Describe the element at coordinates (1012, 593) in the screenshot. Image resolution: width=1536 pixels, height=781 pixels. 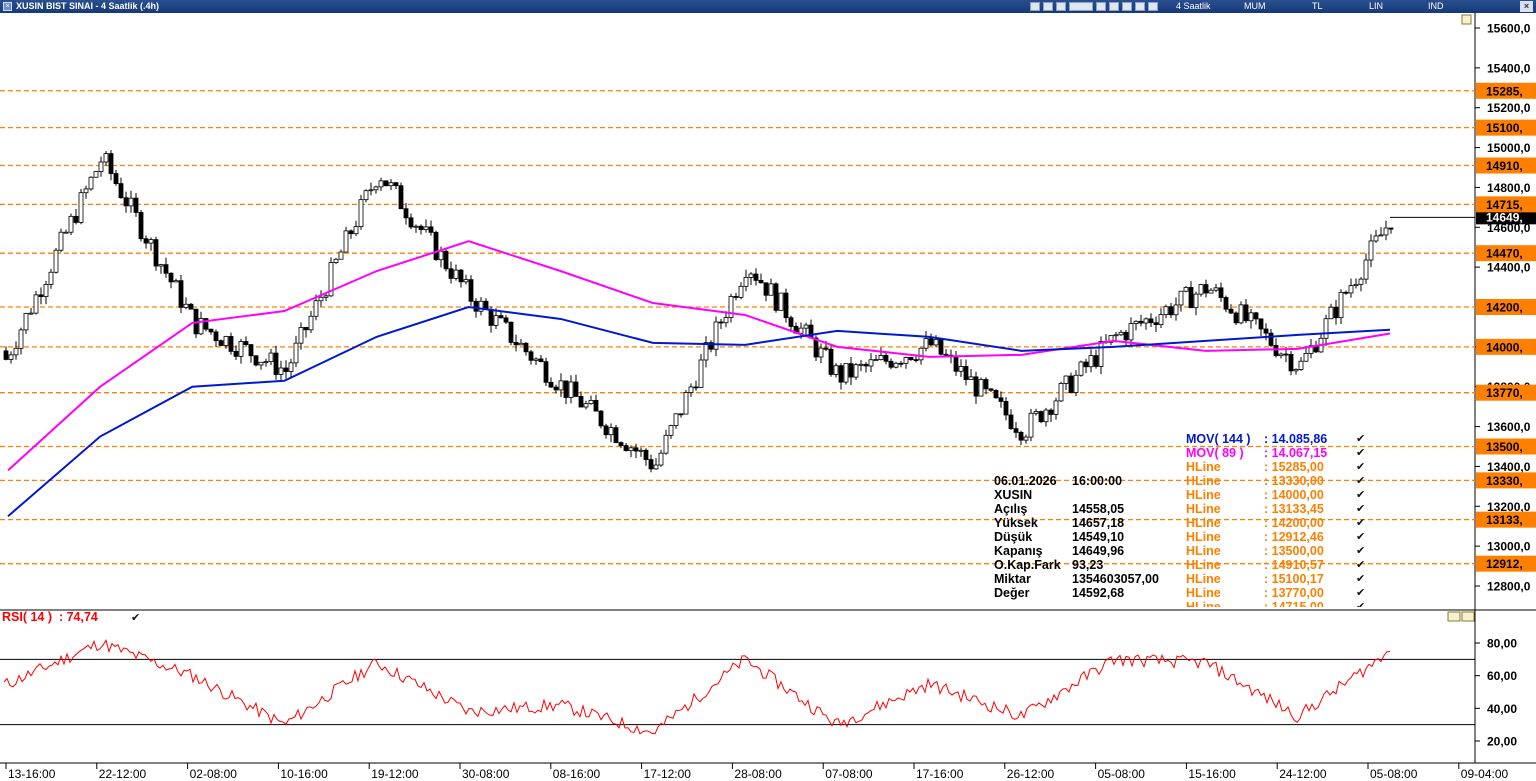
I see `info-label: Değer` at that location.